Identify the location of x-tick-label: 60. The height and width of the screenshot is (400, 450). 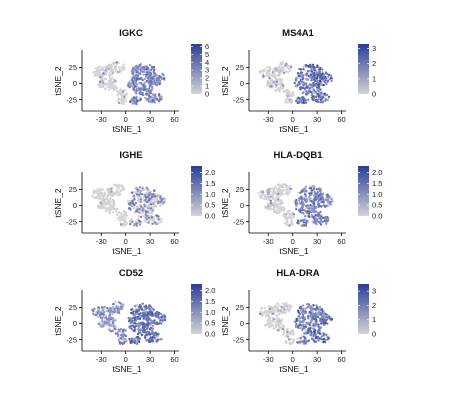
(341, 359).